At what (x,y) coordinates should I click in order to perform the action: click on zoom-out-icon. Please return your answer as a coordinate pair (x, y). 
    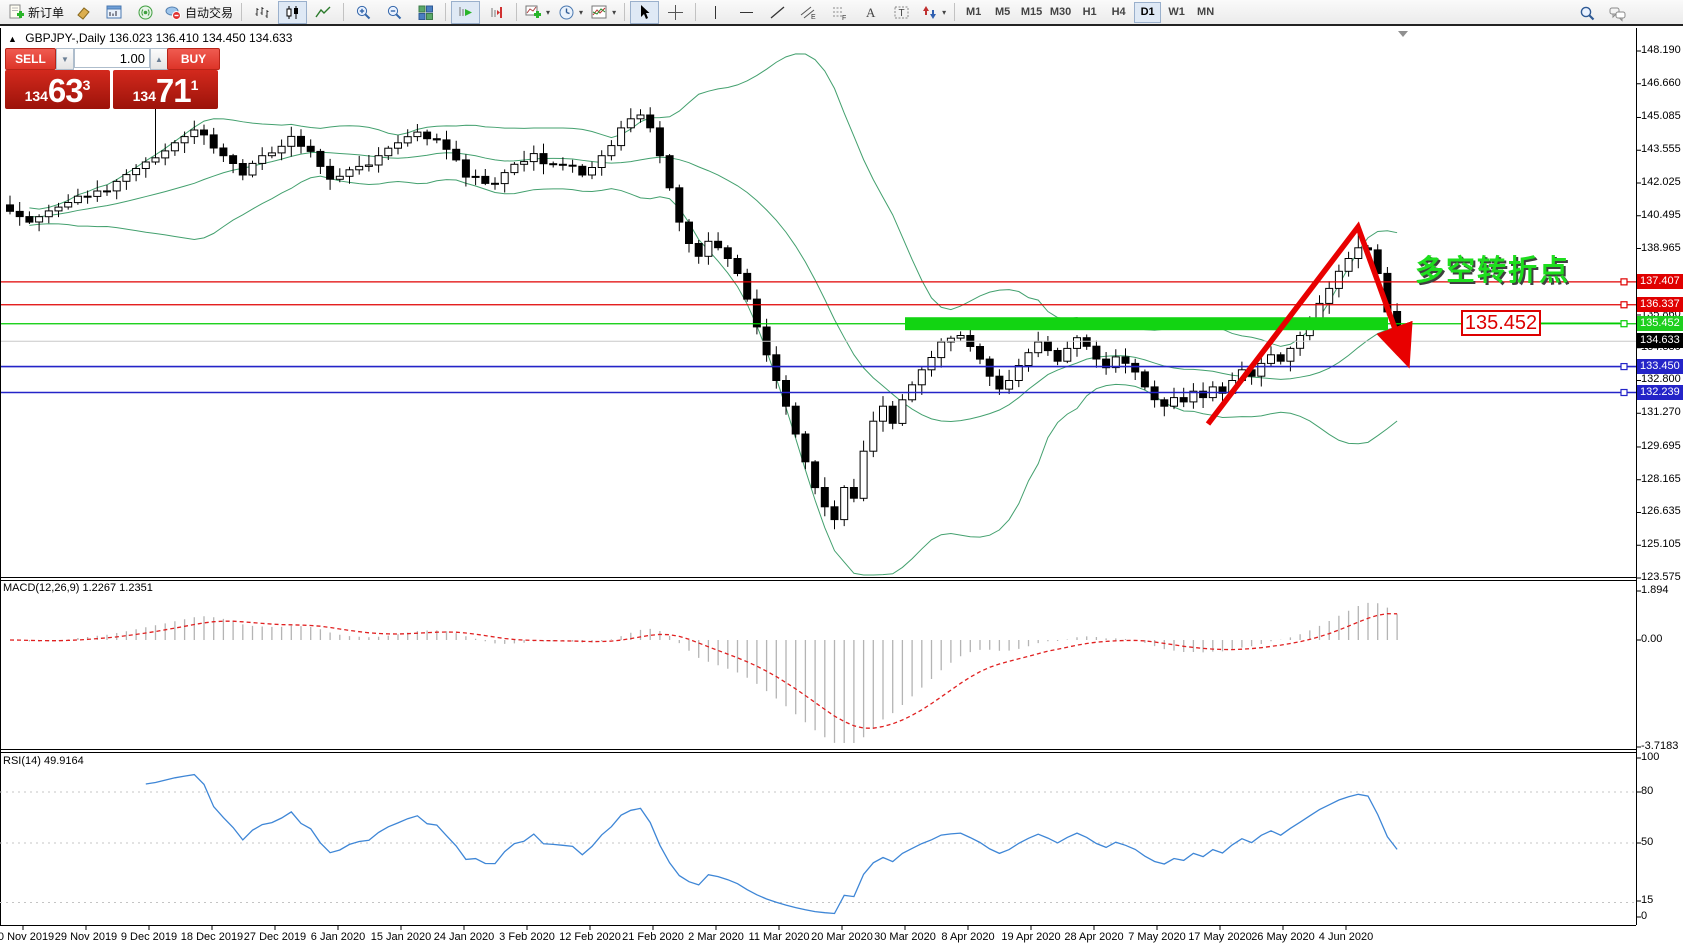
    Looking at the image, I should click on (394, 12).